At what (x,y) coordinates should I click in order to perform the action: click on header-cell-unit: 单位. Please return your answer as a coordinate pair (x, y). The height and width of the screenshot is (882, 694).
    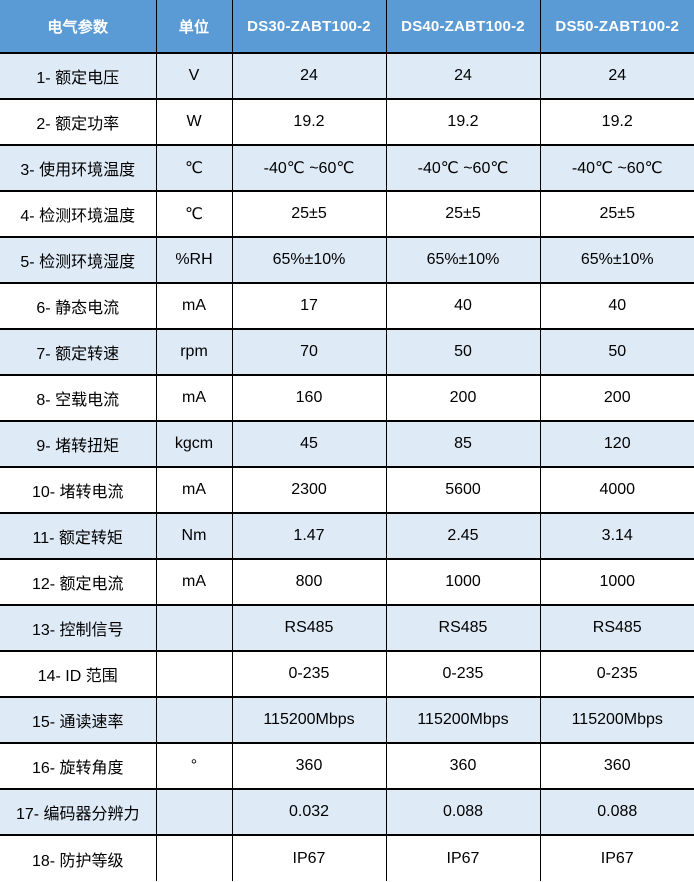
    Looking at the image, I should click on (194, 27).